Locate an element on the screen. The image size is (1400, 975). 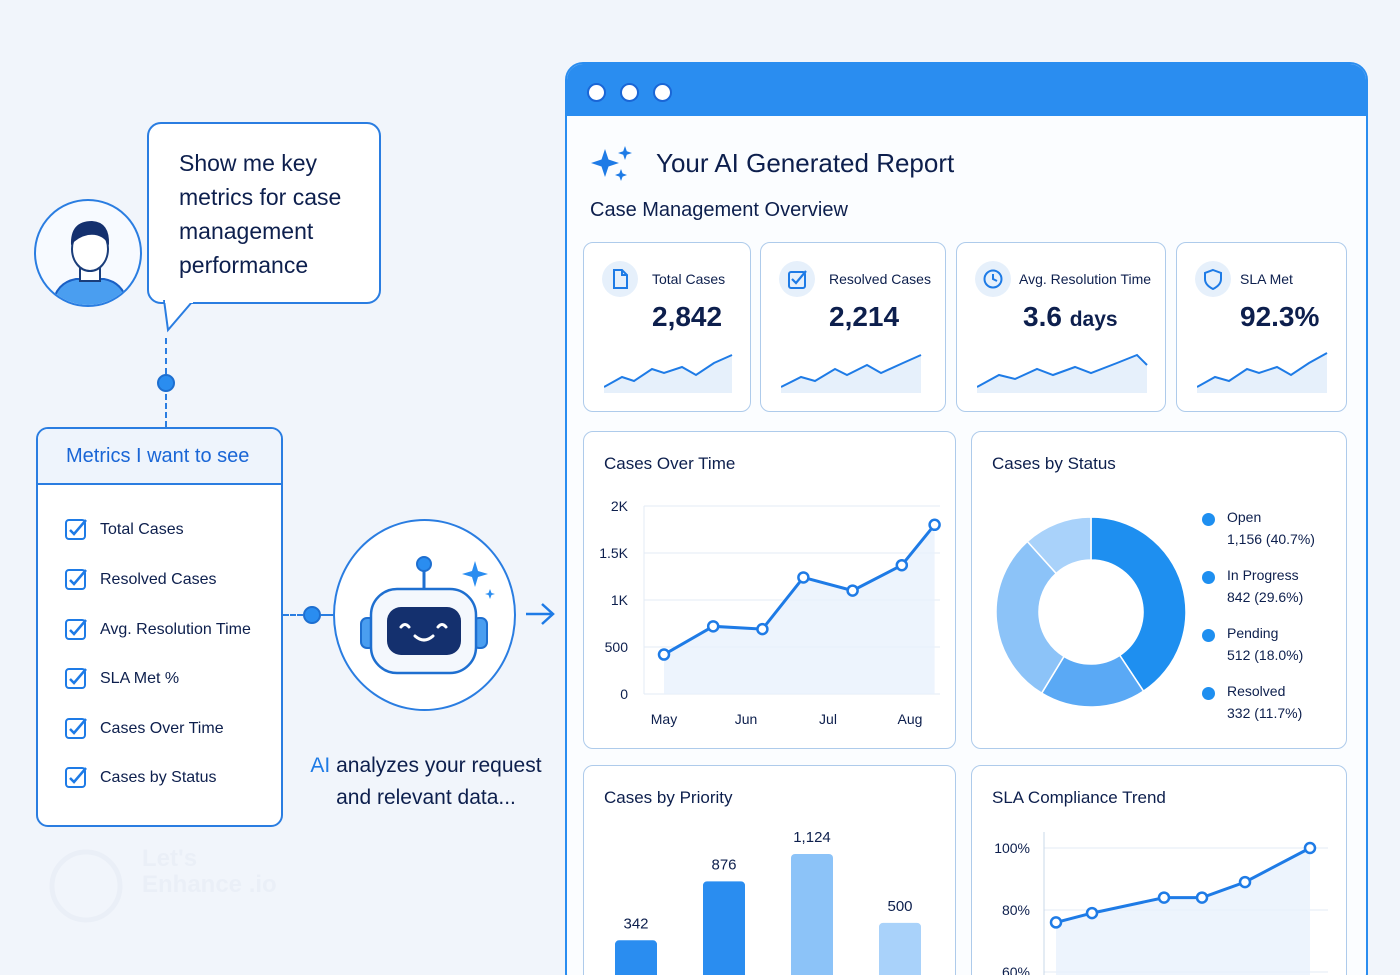
panel-cases-by-priority: Cases by Priority 342 876 1,124 500 is located at coordinates (769, 870).